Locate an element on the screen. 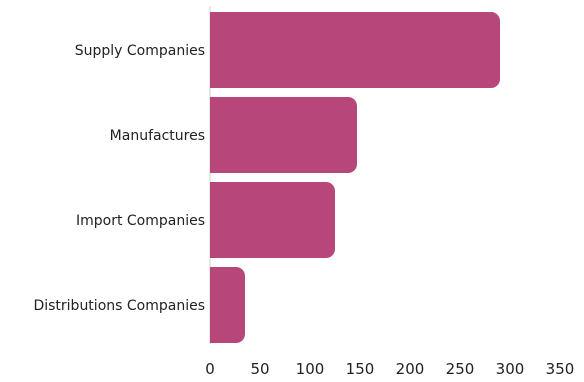 This screenshot has height=382, width=584. x-tick-label: 50 is located at coordinates (259, 369).